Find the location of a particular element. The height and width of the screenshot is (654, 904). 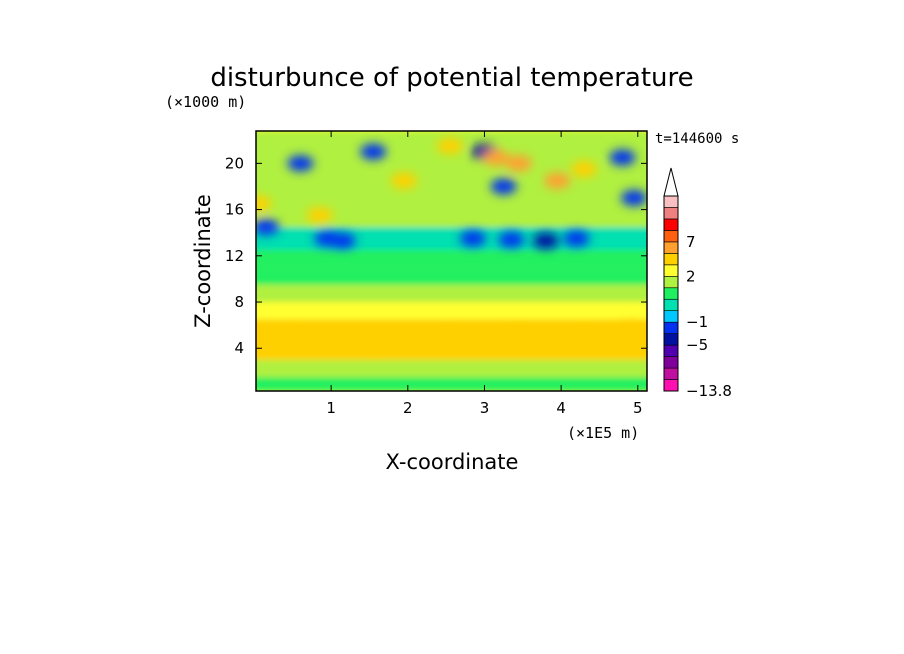

x-tick-label: 4 is located at coordinates (561, 408).